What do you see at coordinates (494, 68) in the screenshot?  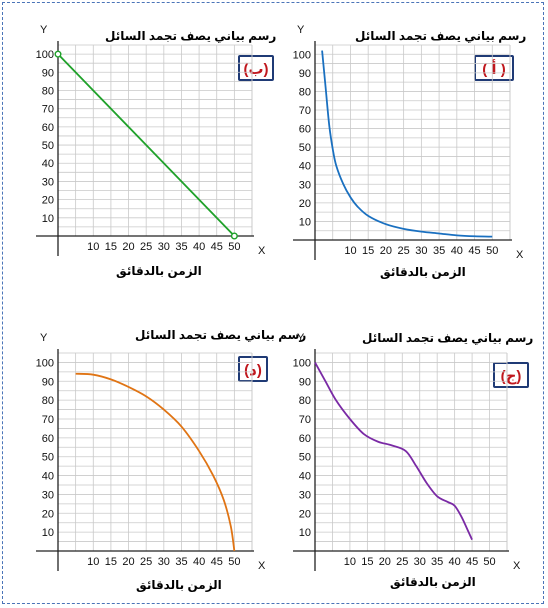 I see `chart-badge: ( أ )` at bounding box center [494, 68].